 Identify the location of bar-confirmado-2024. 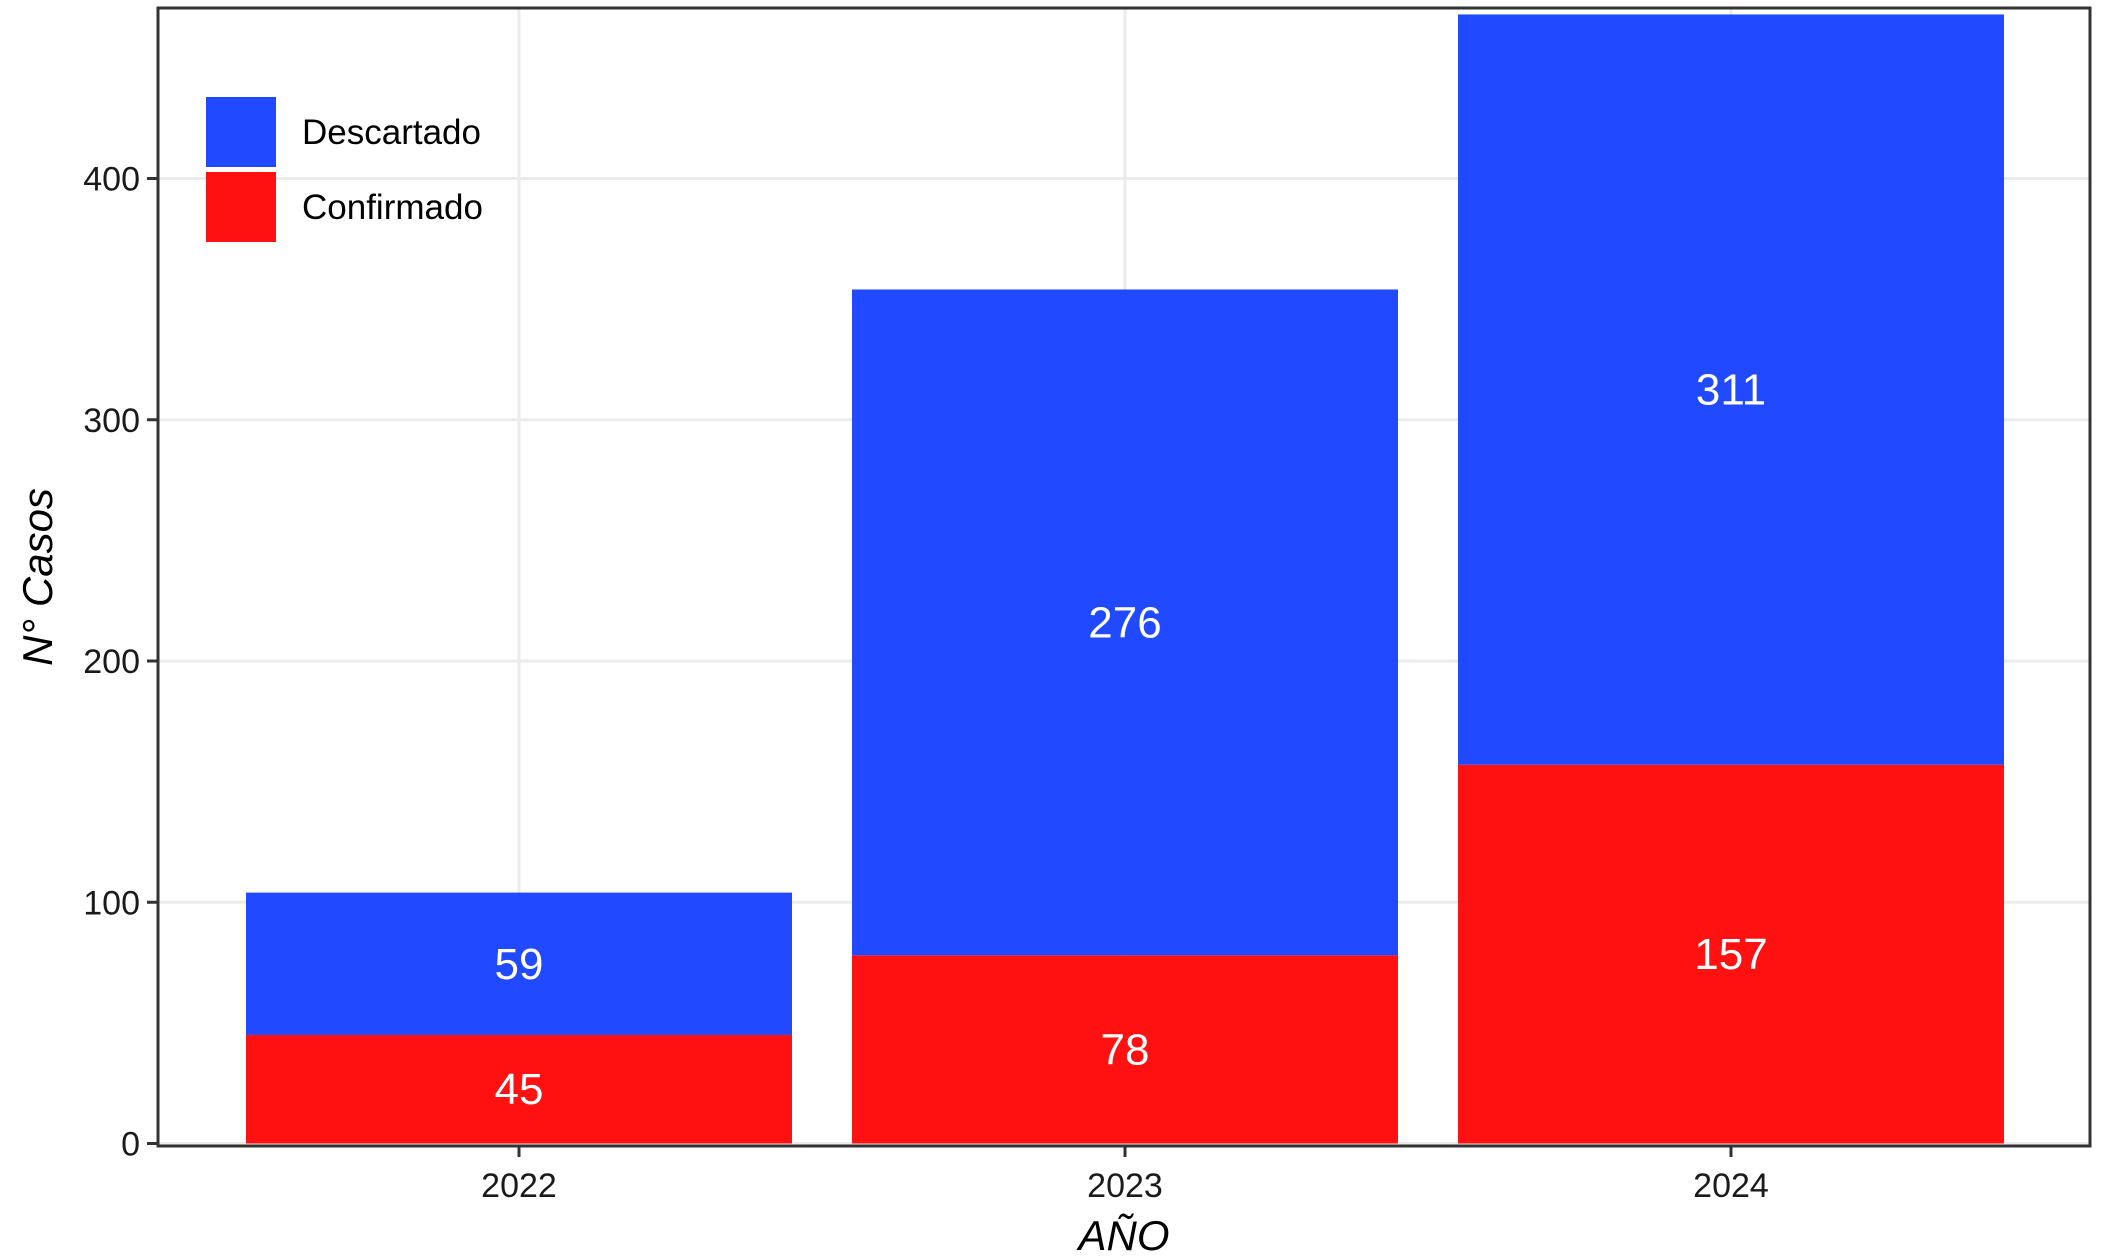
(1731, 954).